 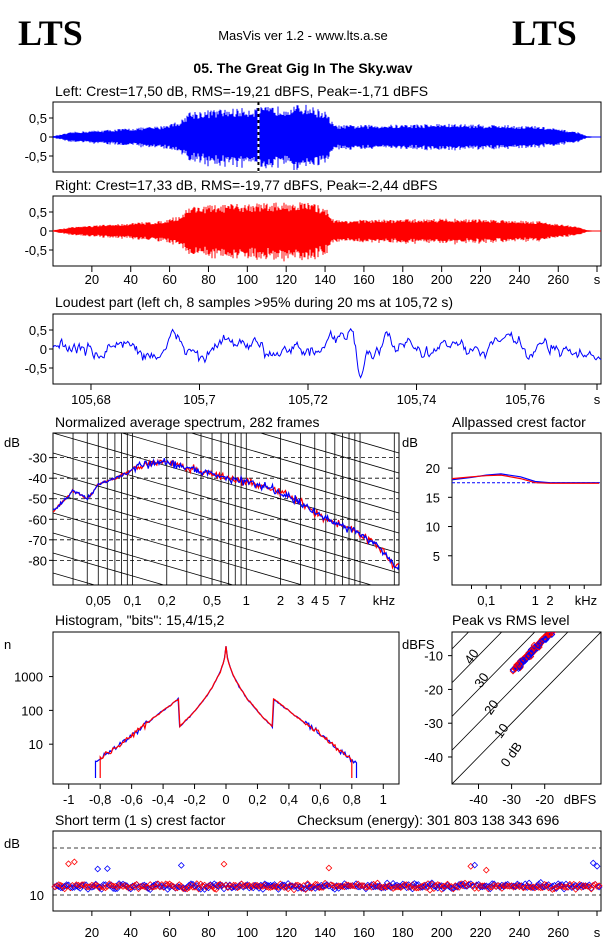 I want to click on spectrum-ytick: -60, so click(x=37, y=519).